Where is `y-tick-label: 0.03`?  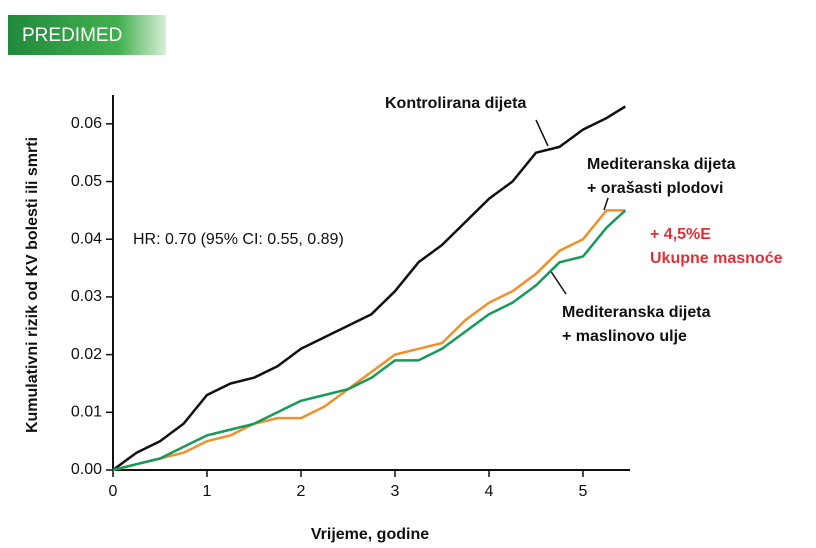
y-tick-label: 0.03 is located at coordinates (86, 296).